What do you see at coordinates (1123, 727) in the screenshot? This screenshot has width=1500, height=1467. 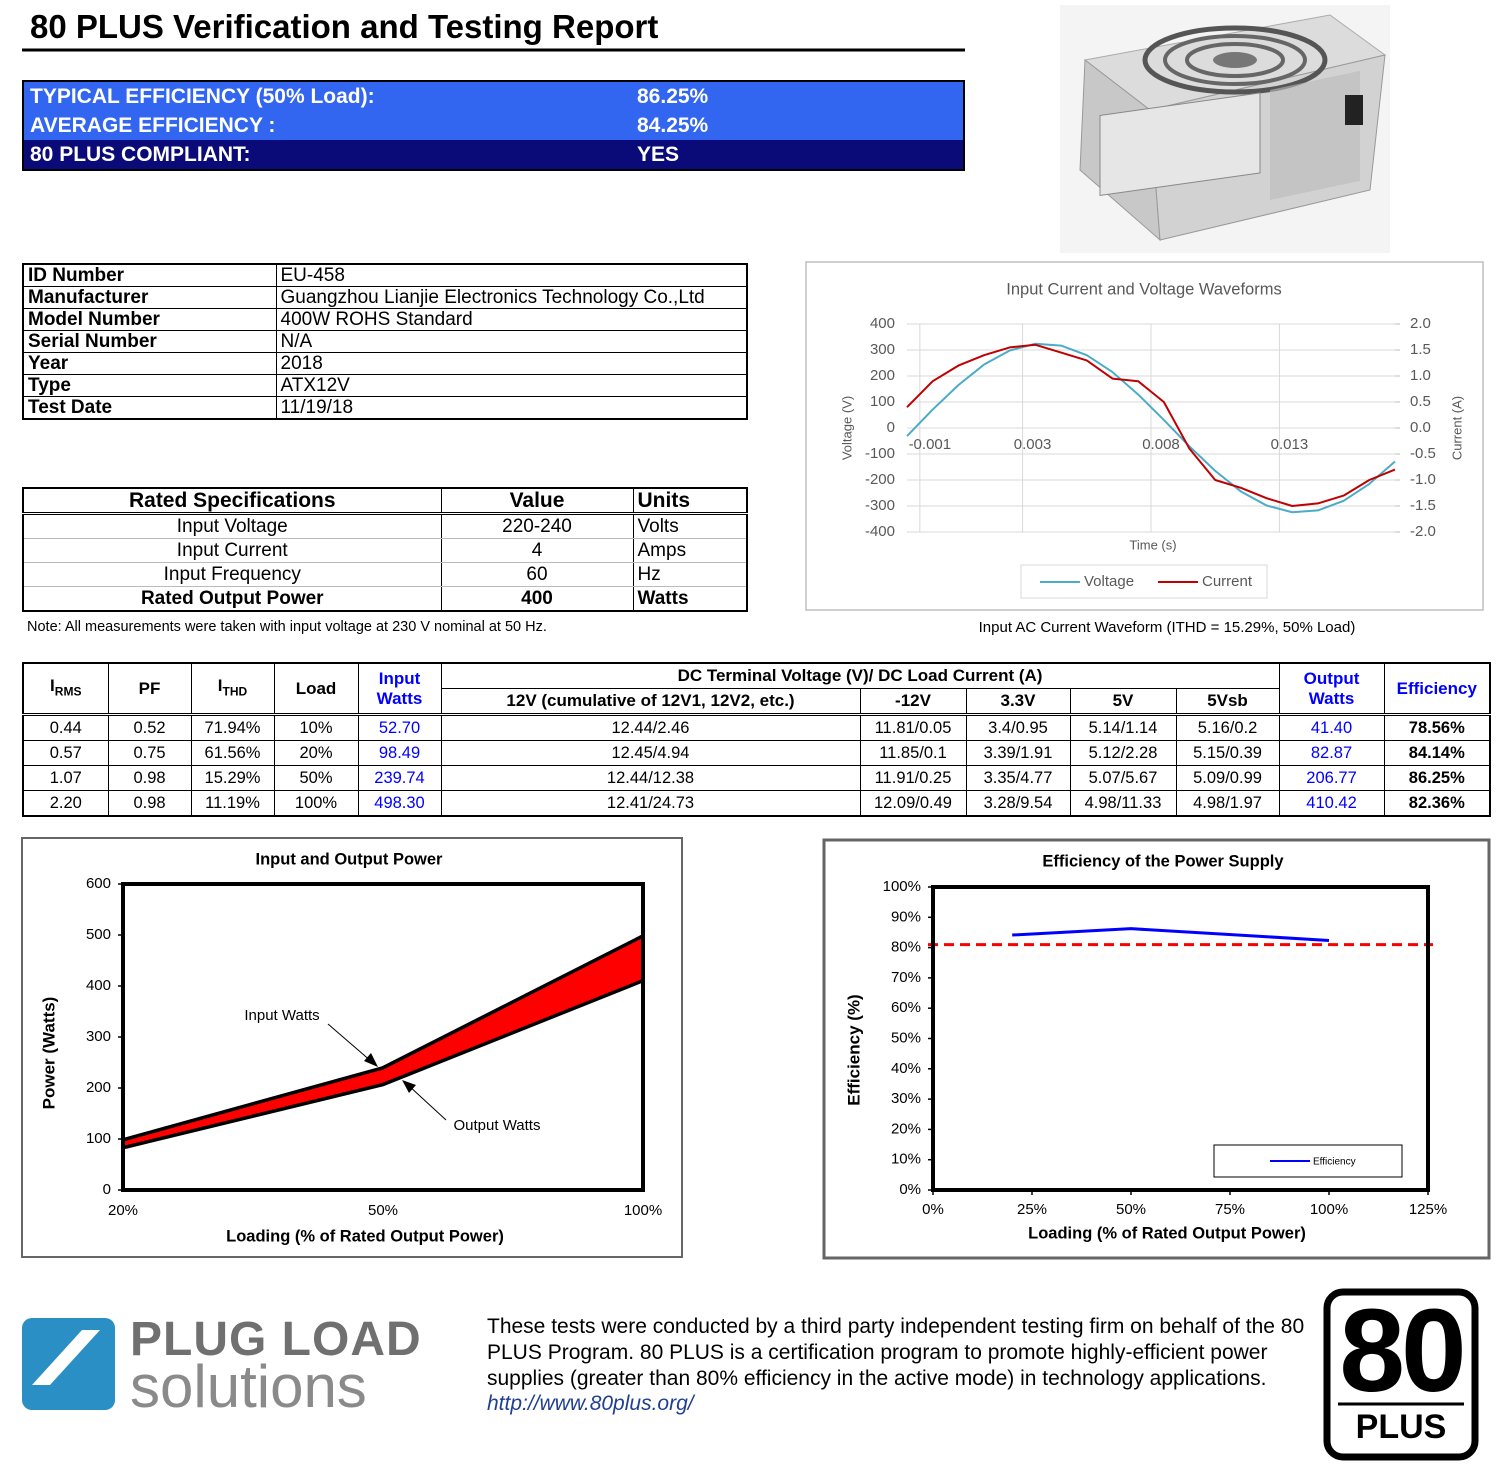 I see `results-cell: 5.14/1.14` at bounding box center [1123, 727].